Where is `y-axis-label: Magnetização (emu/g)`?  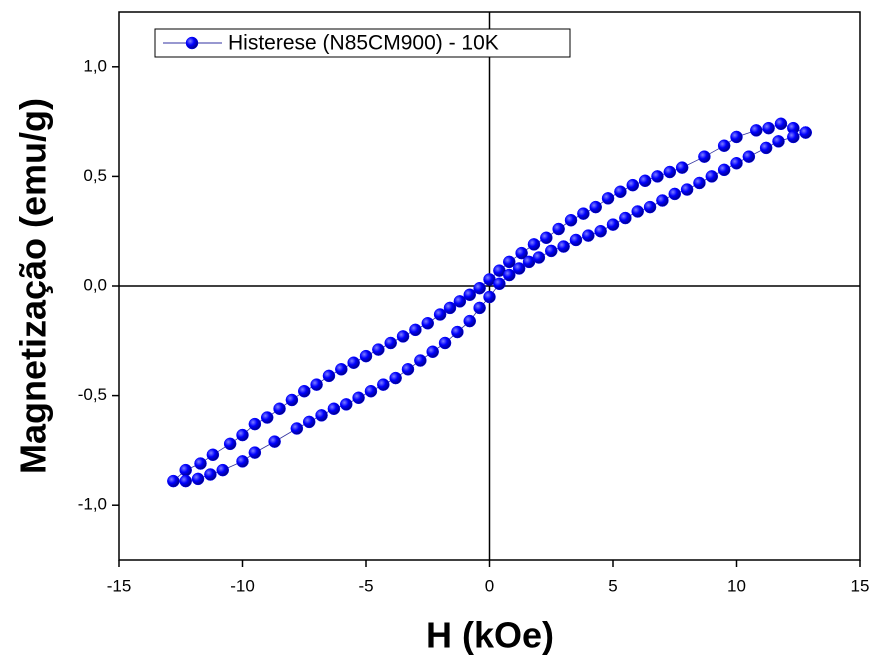
y-axis-label: Magnetização (emu/g) is located at coordinates (33, 286).